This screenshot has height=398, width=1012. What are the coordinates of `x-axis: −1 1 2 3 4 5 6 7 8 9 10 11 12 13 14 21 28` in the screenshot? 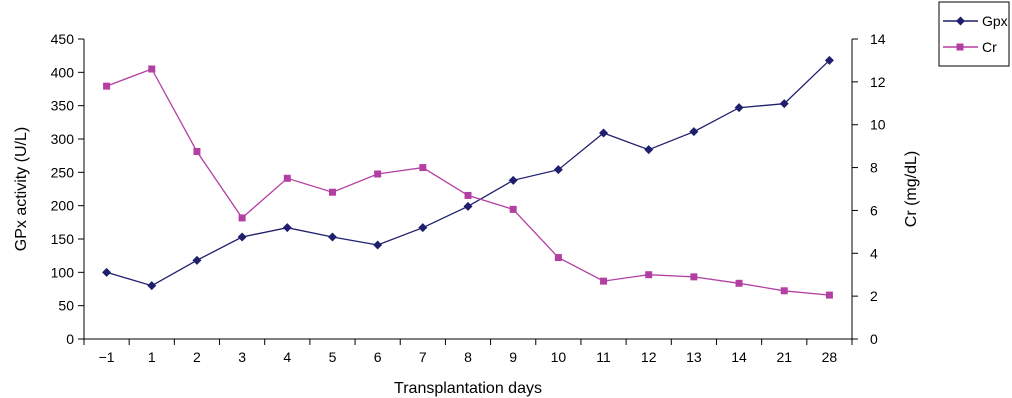 It's located at (468, 351).